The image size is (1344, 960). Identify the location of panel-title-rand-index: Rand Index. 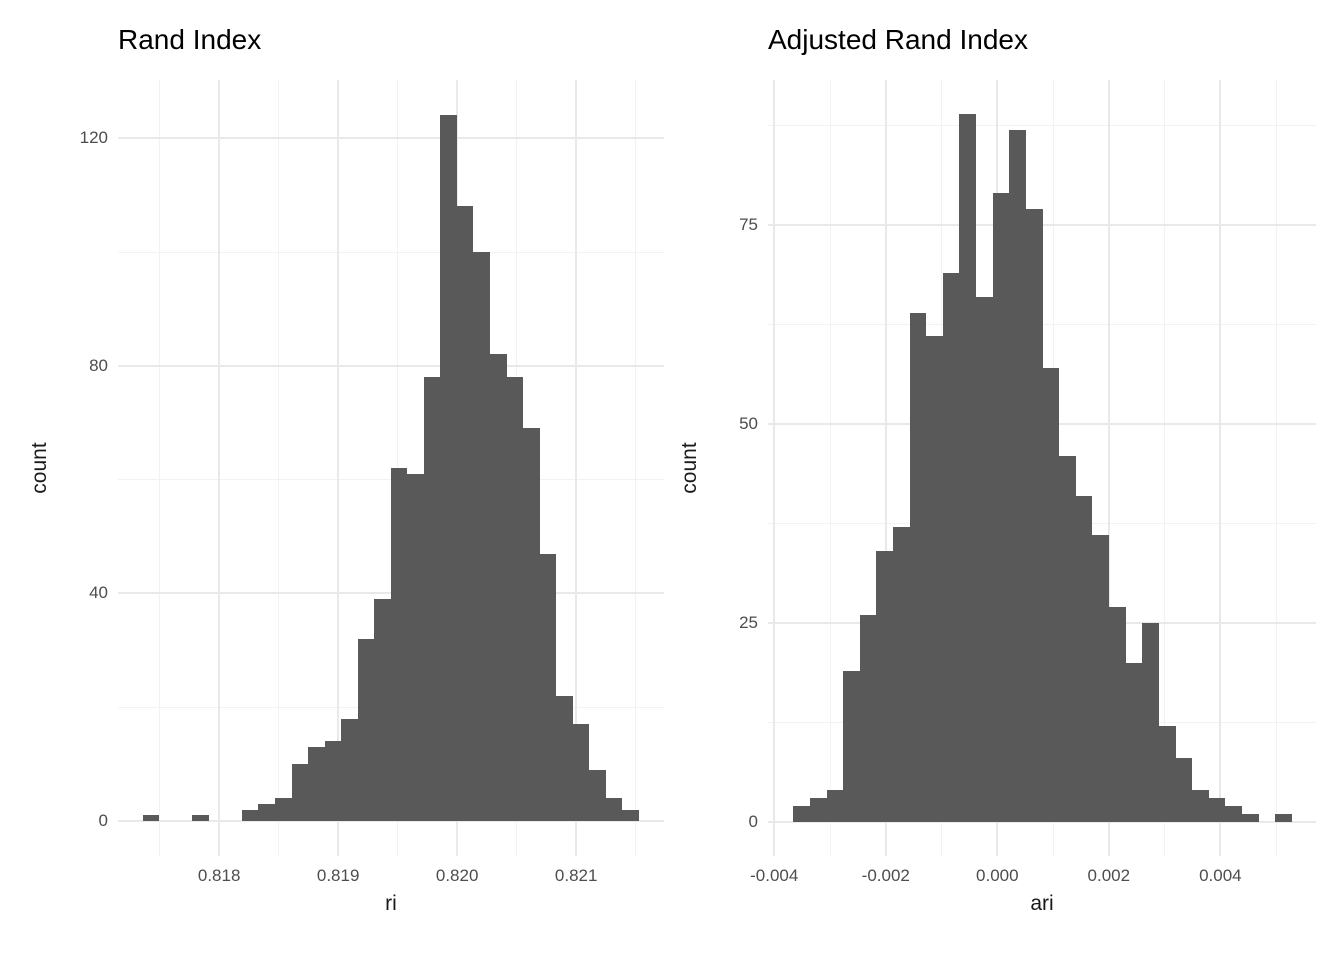
(190, 39).